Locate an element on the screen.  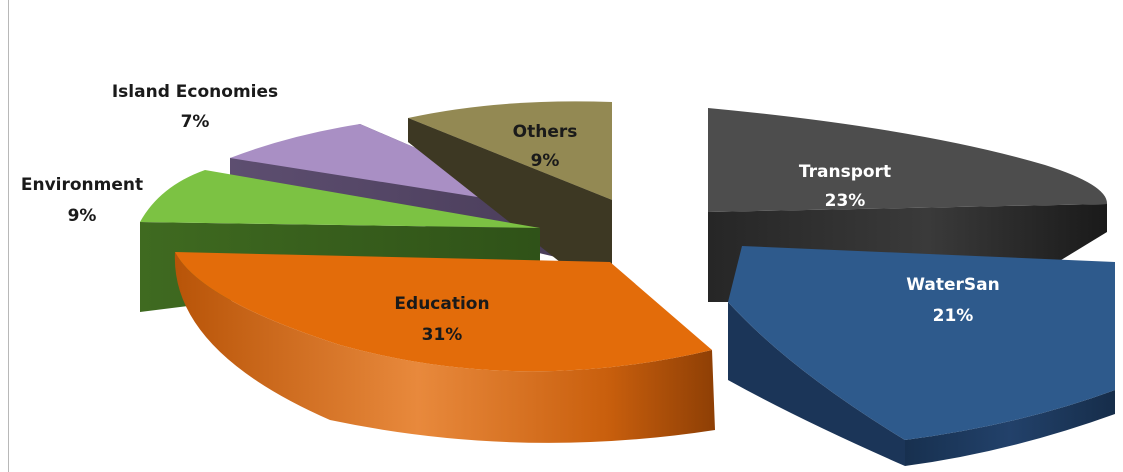
slice-education-top is located at coordinates (443, 312).